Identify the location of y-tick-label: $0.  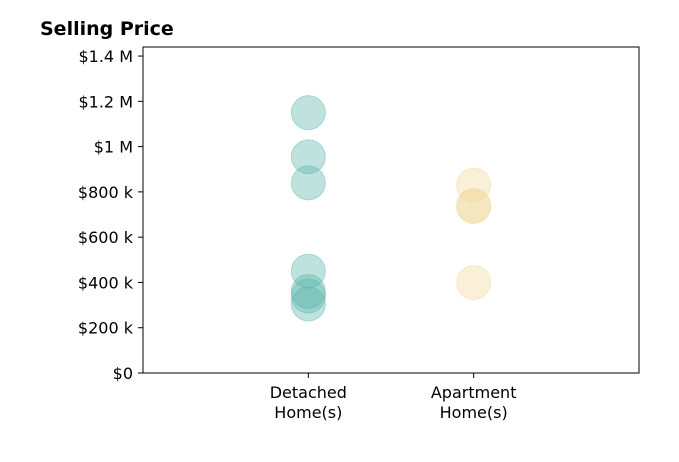
(123, 373).